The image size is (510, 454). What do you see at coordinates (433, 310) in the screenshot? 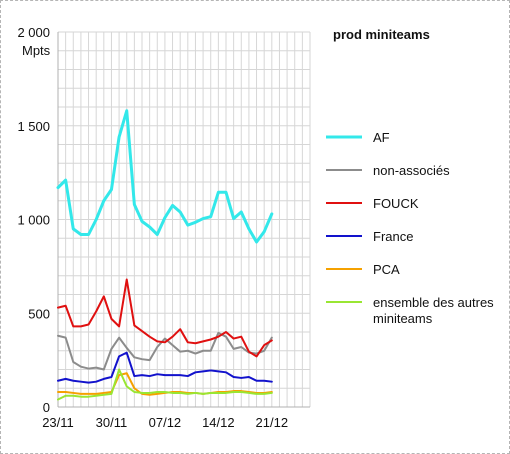
I see `legend-label: ensemble des autres miniteams` at bounding box center [433, 310].